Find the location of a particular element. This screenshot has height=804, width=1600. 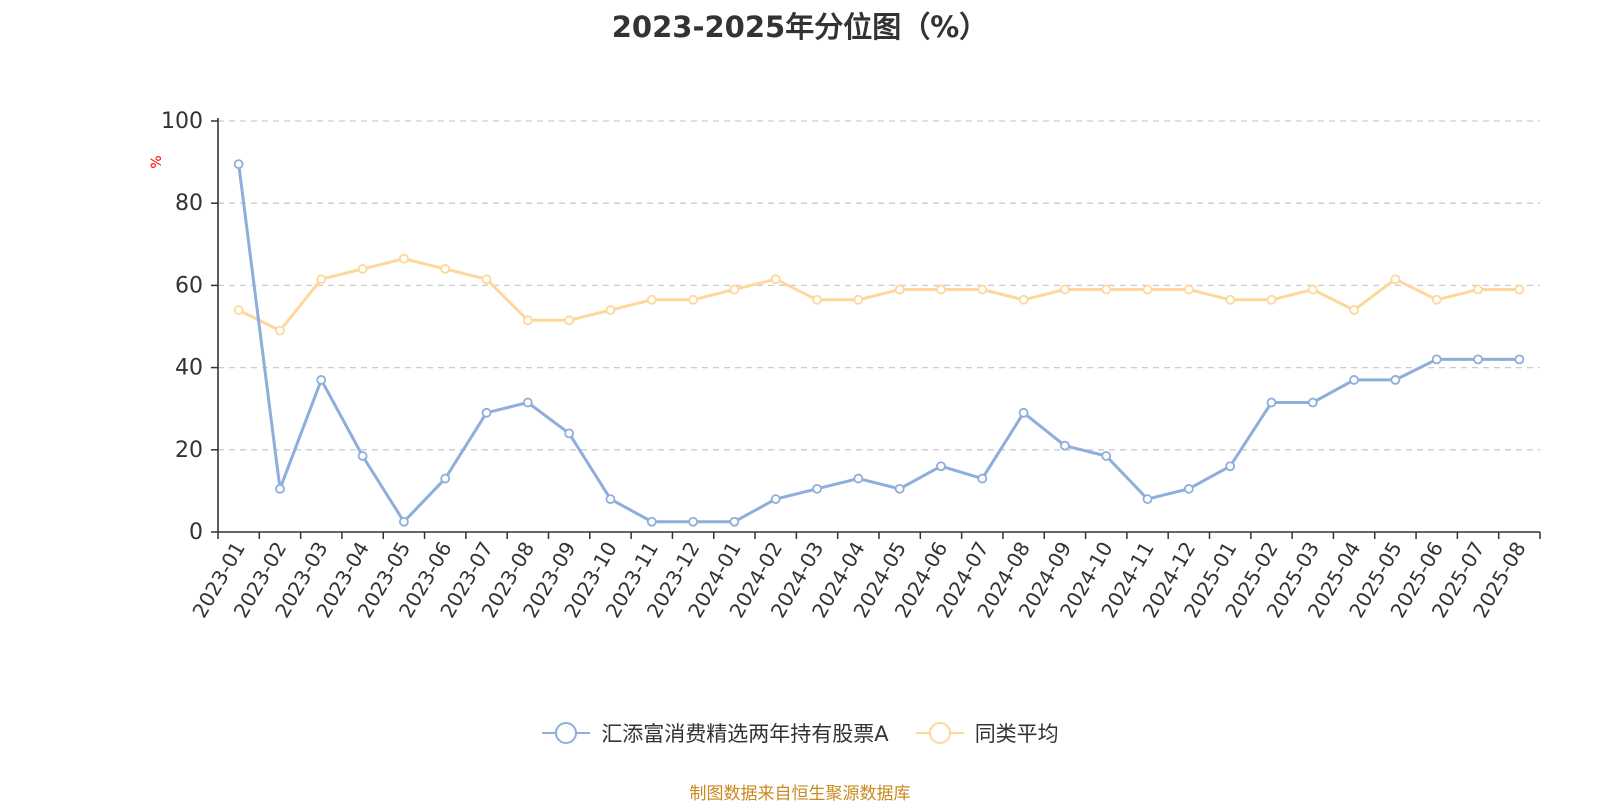

legend-item: 同类平均 is located at coordinates (987, 733).